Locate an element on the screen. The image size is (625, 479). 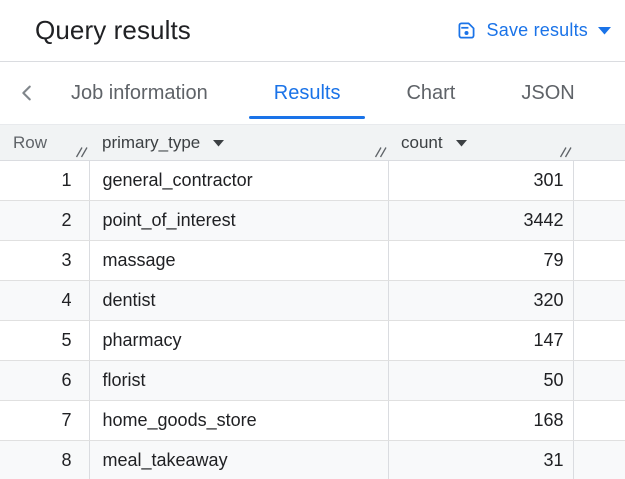
count-cell: 320 is located at coordinates (481, 300).